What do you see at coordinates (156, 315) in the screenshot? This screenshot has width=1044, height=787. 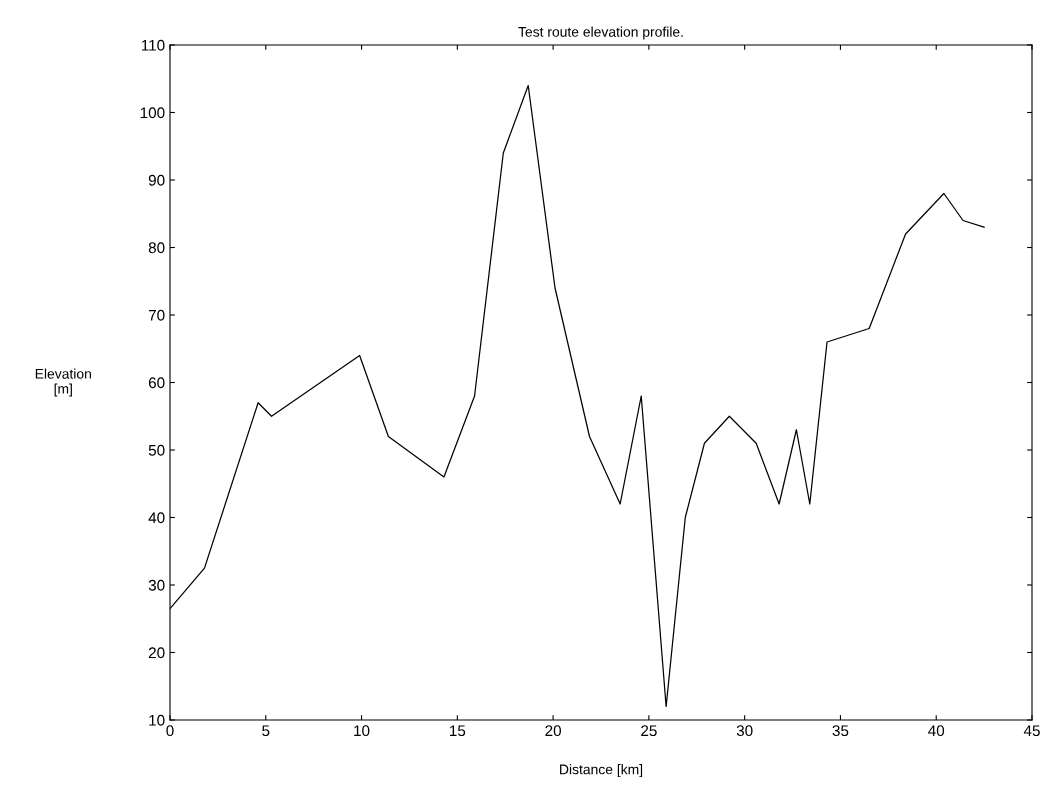 I see `y-tick-label: 70` at bounding box center [156, 315].